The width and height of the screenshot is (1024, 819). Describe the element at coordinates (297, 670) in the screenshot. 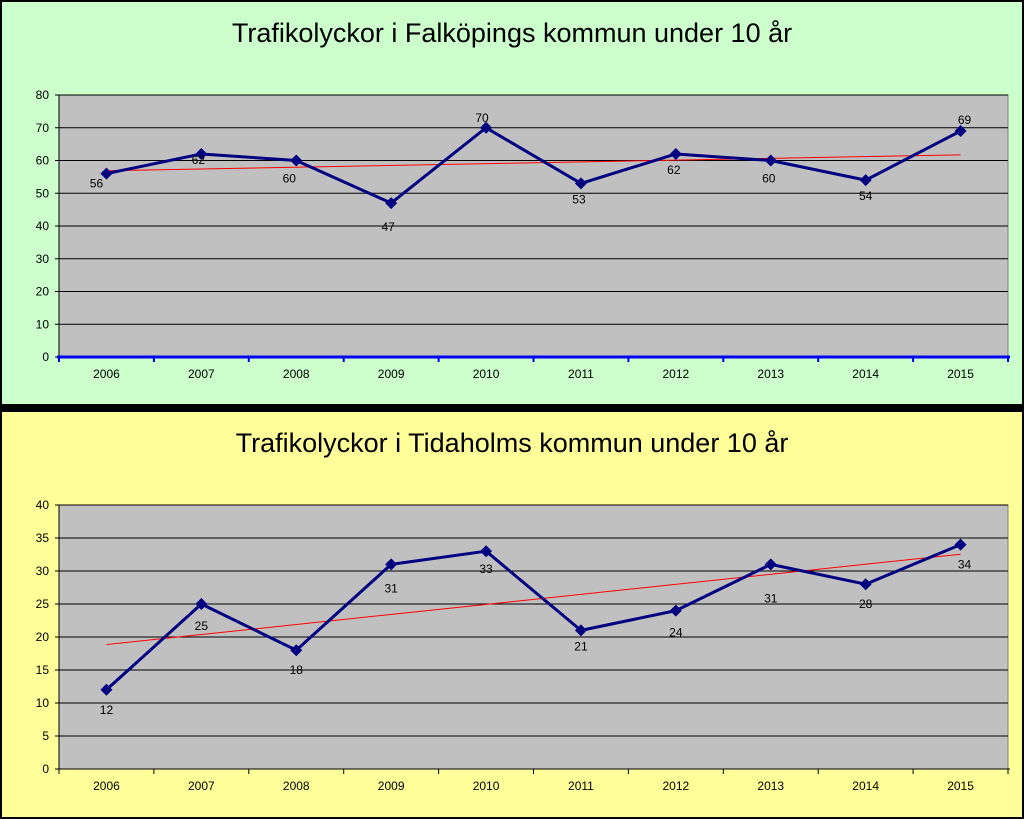

I see `data-label: 18` at that location.